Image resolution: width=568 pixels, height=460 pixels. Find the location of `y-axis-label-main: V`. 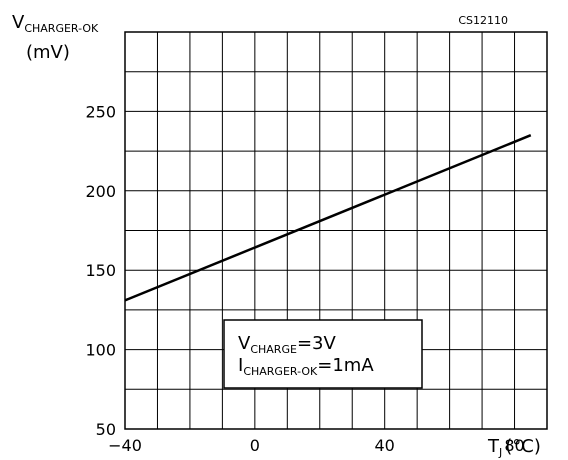

y-axis-label-main: V is located at coordinates (18, 22).